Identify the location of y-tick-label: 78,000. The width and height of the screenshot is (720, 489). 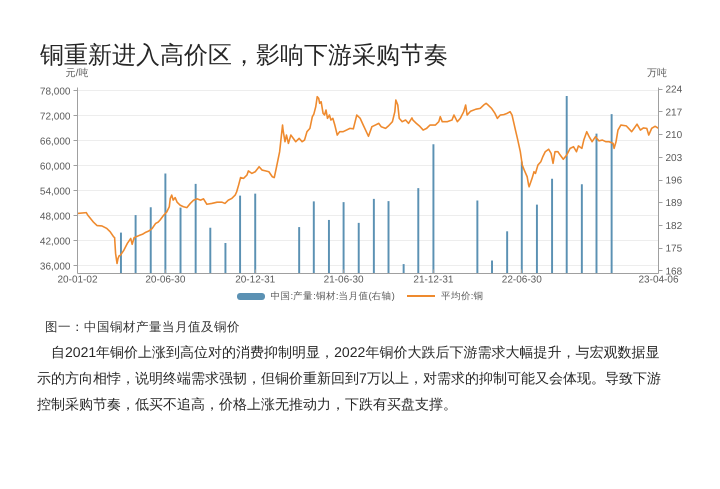
(55, 92).